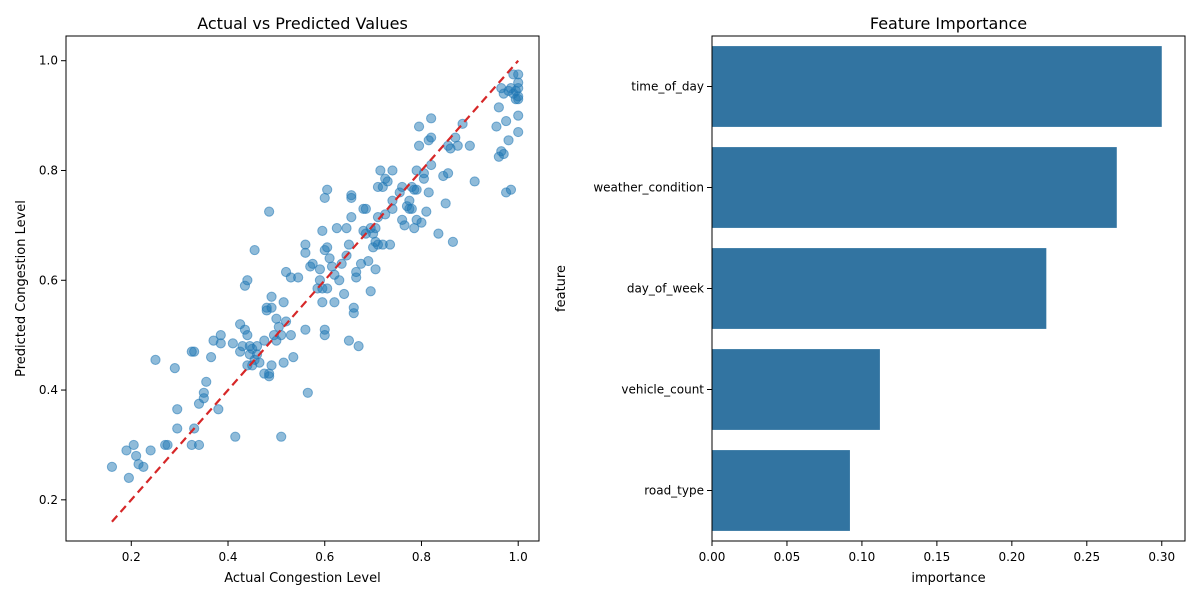 The height and width of the screenshot is (600, 1200). Describe the element at coordinates (1011, 557) in the screenshot. I see `x-tick-label: 0.20` at that location.